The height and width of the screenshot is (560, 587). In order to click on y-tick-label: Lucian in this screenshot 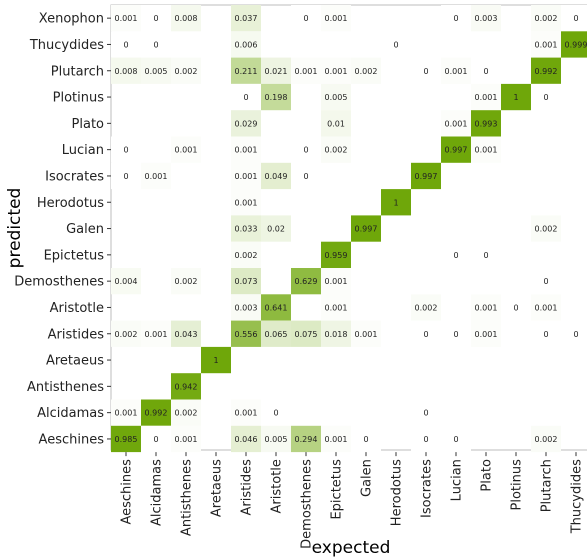, I will do `click(83, 150)`.